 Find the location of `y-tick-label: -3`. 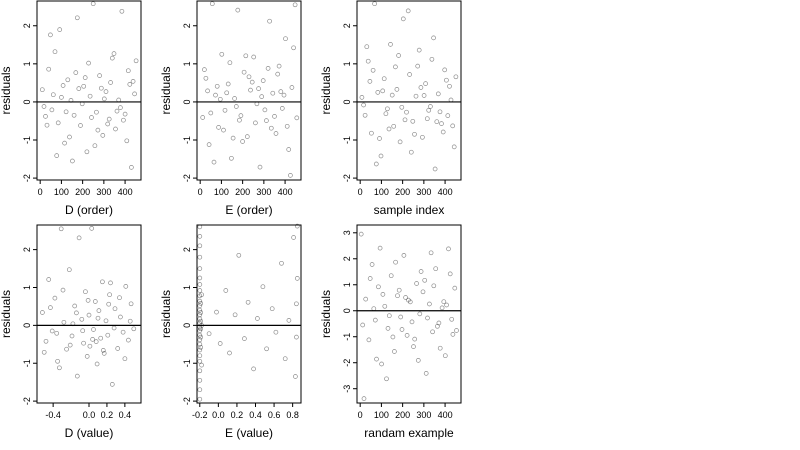

y-tick-label: -3 is located at coordinates (347, 389).